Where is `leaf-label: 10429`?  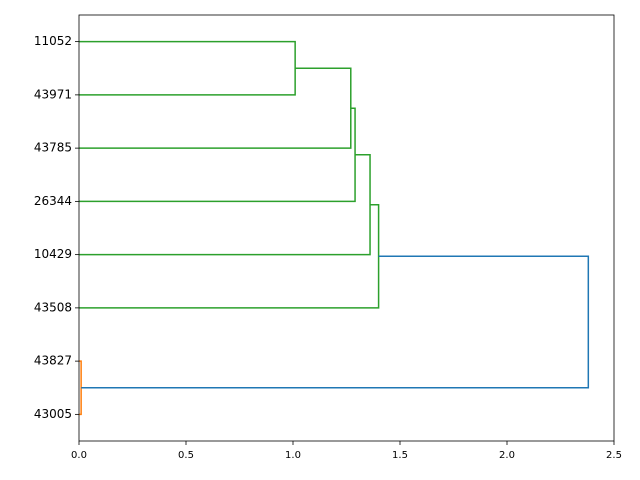
leaf-label: 10429 is located at coordinates (53, 254).